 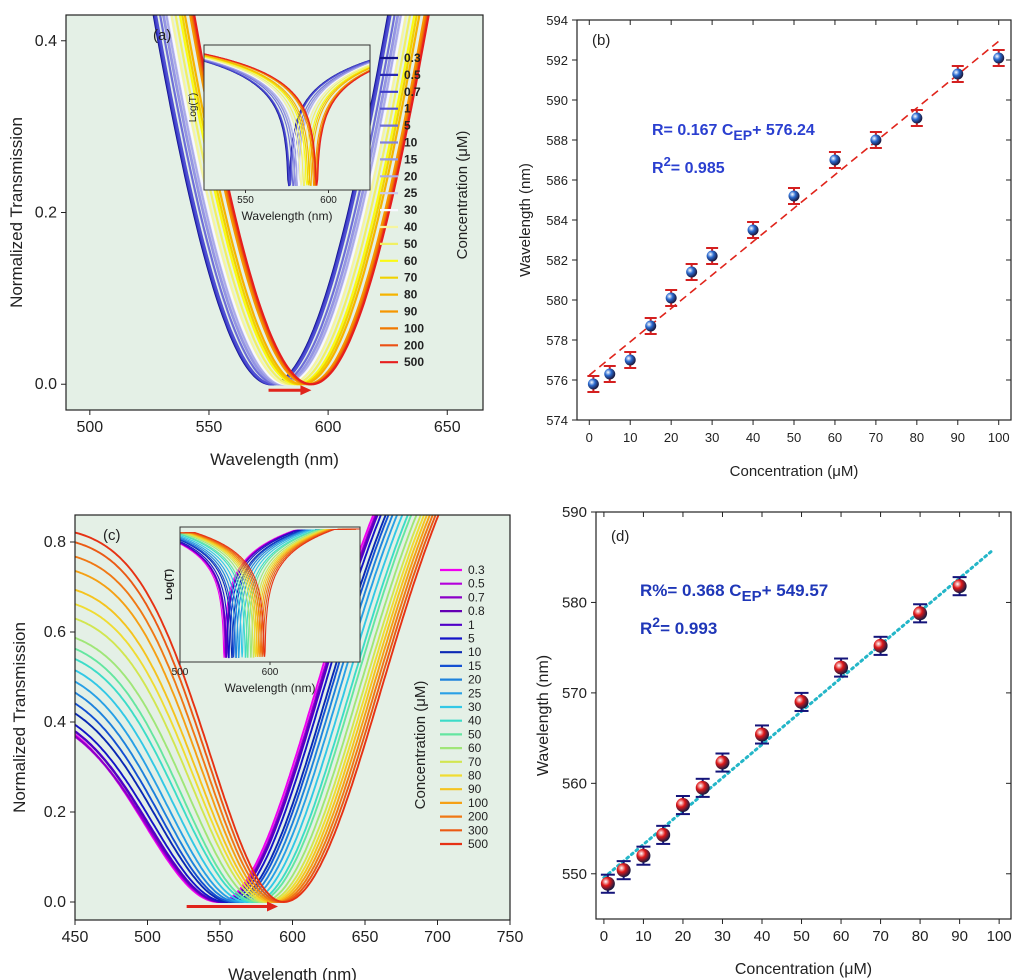 I want to click on y-tick-label: 580, so click(x=557, y=300).